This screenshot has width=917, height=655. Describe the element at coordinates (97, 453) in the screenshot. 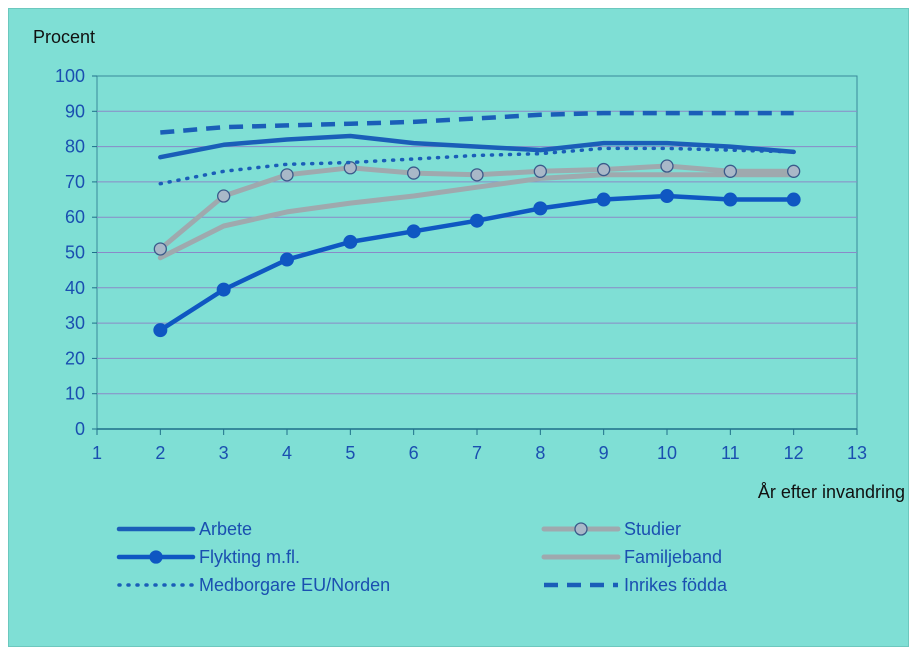

I see `x-tick-label: 1` at that location.